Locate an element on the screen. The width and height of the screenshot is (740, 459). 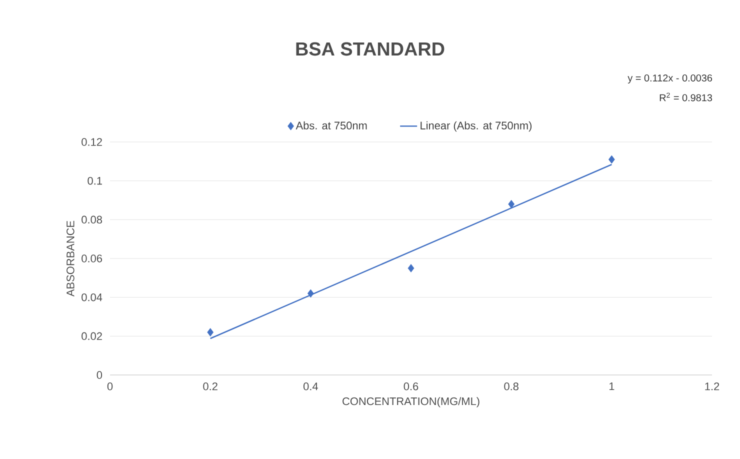
x-tick-label: 0.4 is located at coordinates (310, 386).